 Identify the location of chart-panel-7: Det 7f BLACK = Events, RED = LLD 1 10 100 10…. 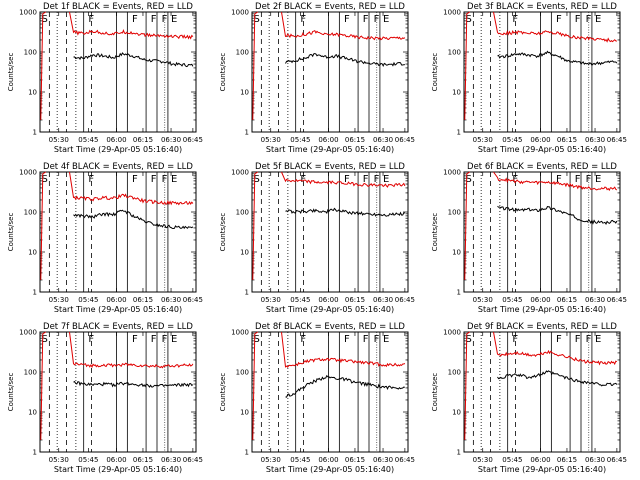
(105, 398).